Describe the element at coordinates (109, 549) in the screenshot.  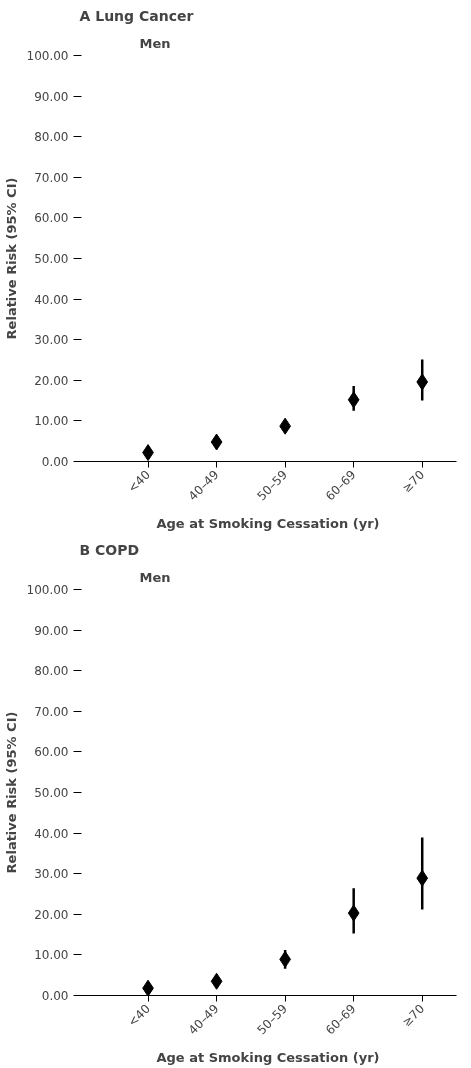
I see `chart-title: B COPD` at that location.